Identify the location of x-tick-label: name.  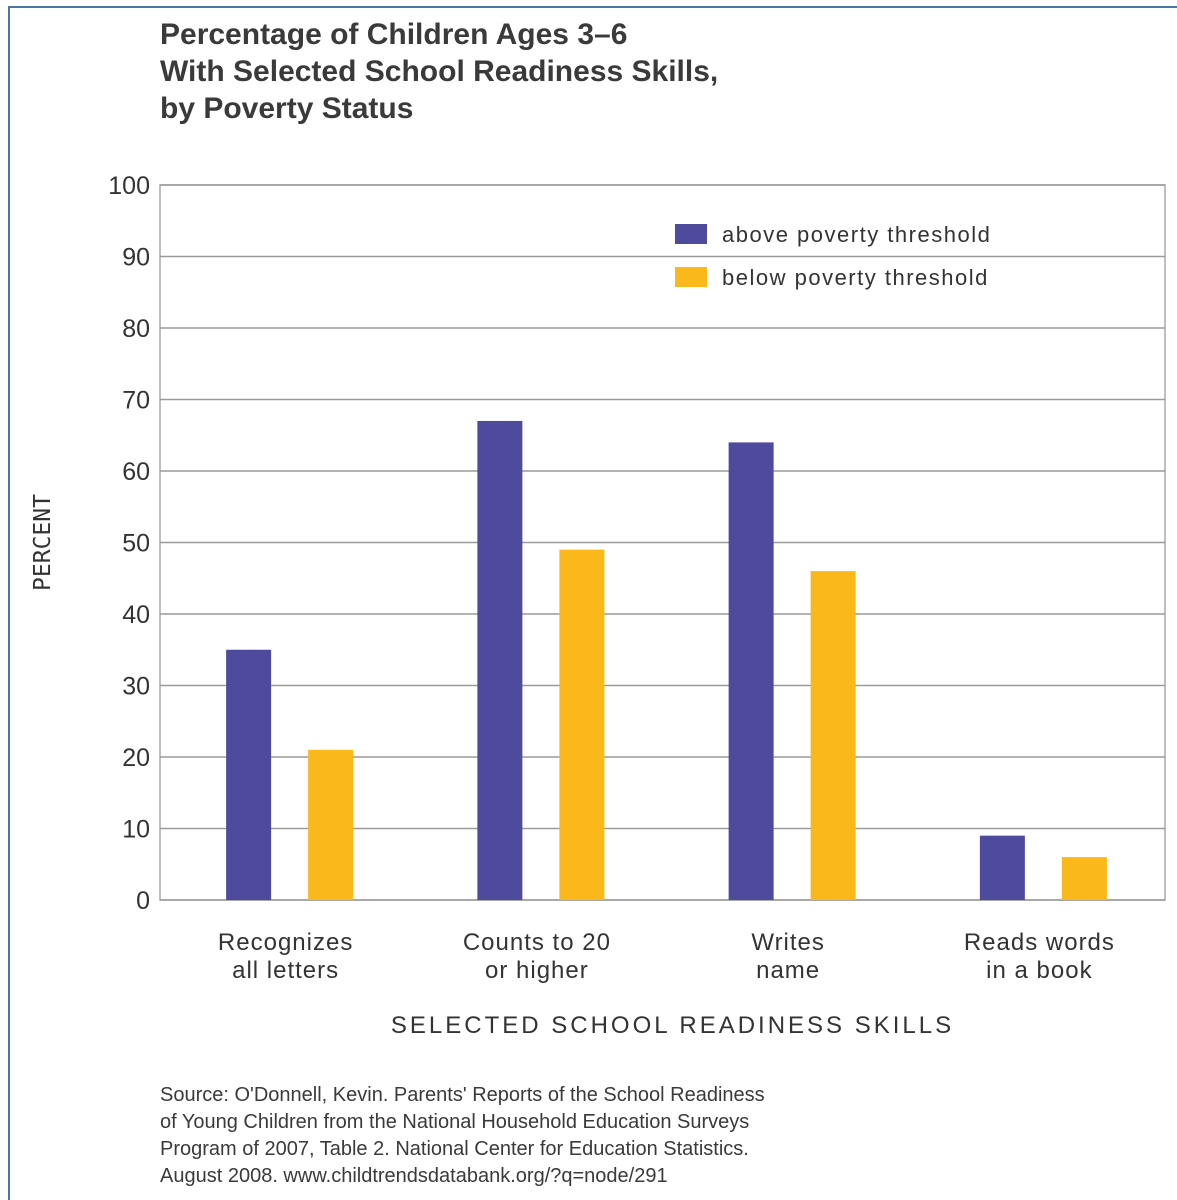
(788, 970).